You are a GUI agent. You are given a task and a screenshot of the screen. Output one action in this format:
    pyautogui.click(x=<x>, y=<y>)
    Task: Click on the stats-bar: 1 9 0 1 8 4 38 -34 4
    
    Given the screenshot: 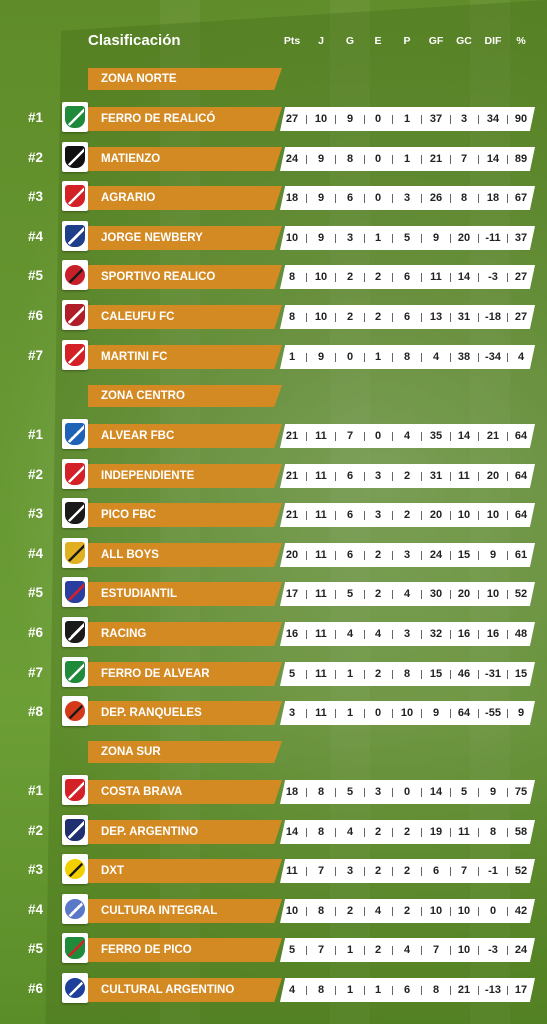 What is the action you would take?
    pyautogui.click(x=407, y=357)
    